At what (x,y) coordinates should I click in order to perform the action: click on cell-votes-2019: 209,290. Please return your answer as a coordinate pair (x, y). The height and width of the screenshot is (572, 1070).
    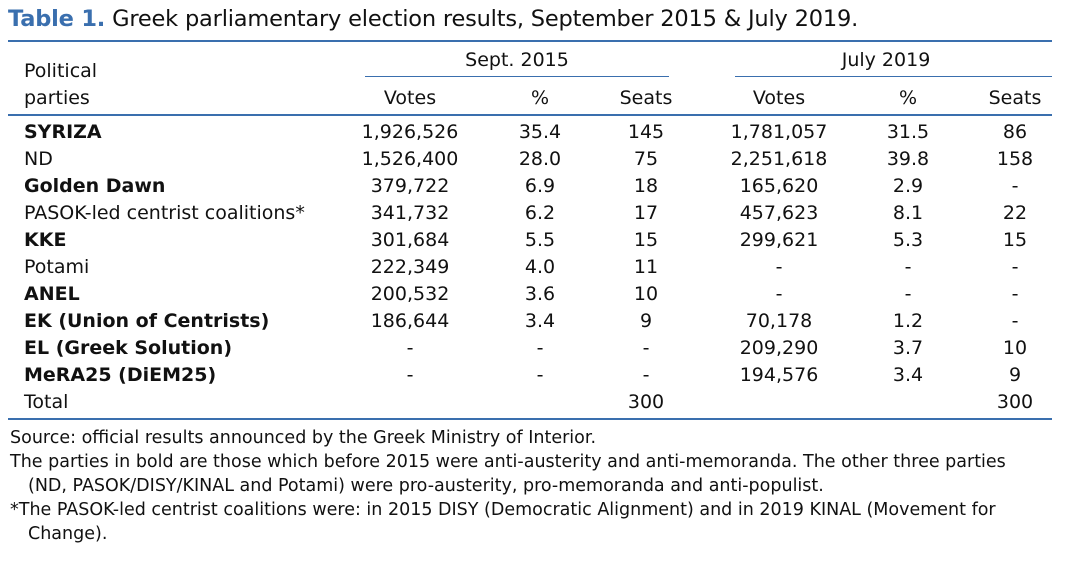
    Looking at the image, I should click on (779, 348).